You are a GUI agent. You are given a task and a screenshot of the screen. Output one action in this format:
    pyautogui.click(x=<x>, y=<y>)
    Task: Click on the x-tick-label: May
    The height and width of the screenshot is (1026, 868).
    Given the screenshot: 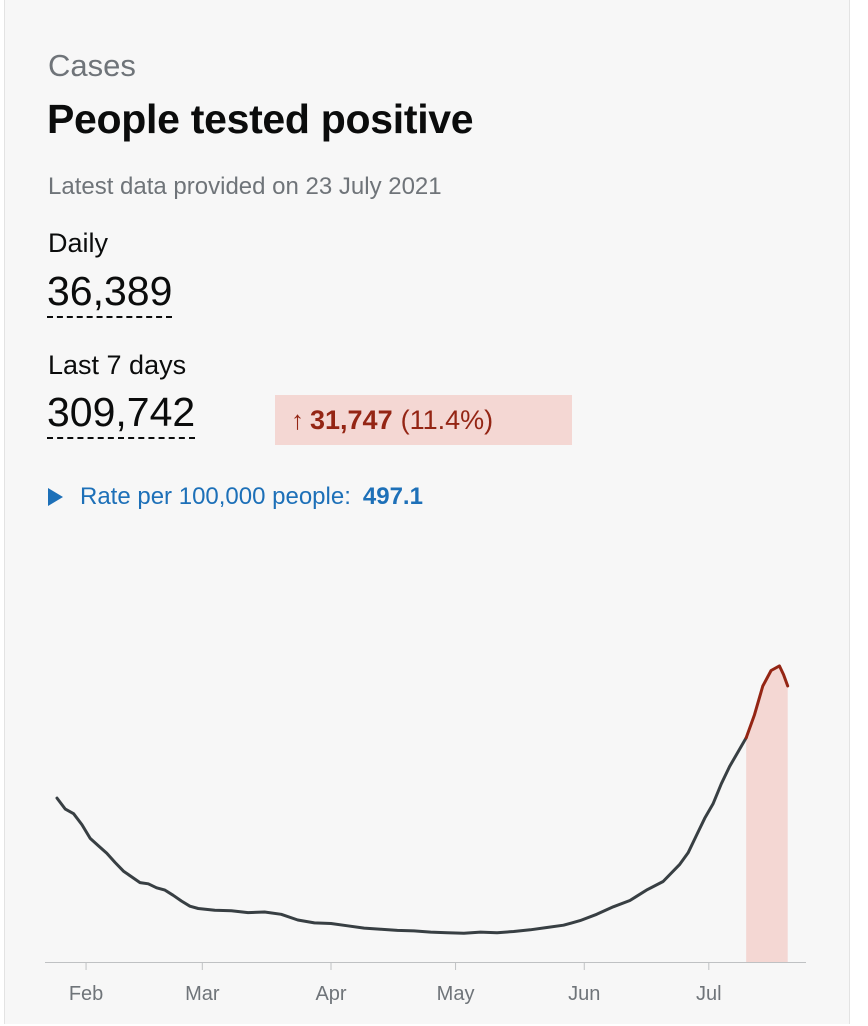 What is the action you would take?
    pyautogui.click(x=456, y=994)
    